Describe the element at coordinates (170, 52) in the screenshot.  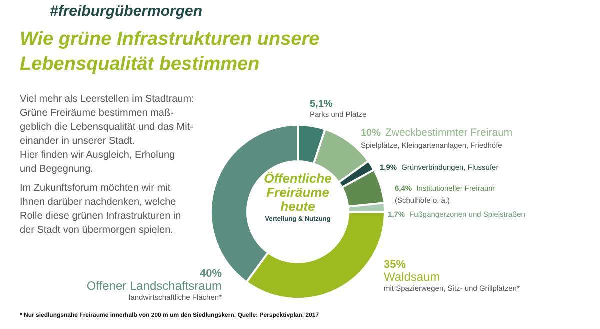
I see `chart-title: Wie grüne Infrastrukturen unsere Lebensqualität bestimmen` at that location.